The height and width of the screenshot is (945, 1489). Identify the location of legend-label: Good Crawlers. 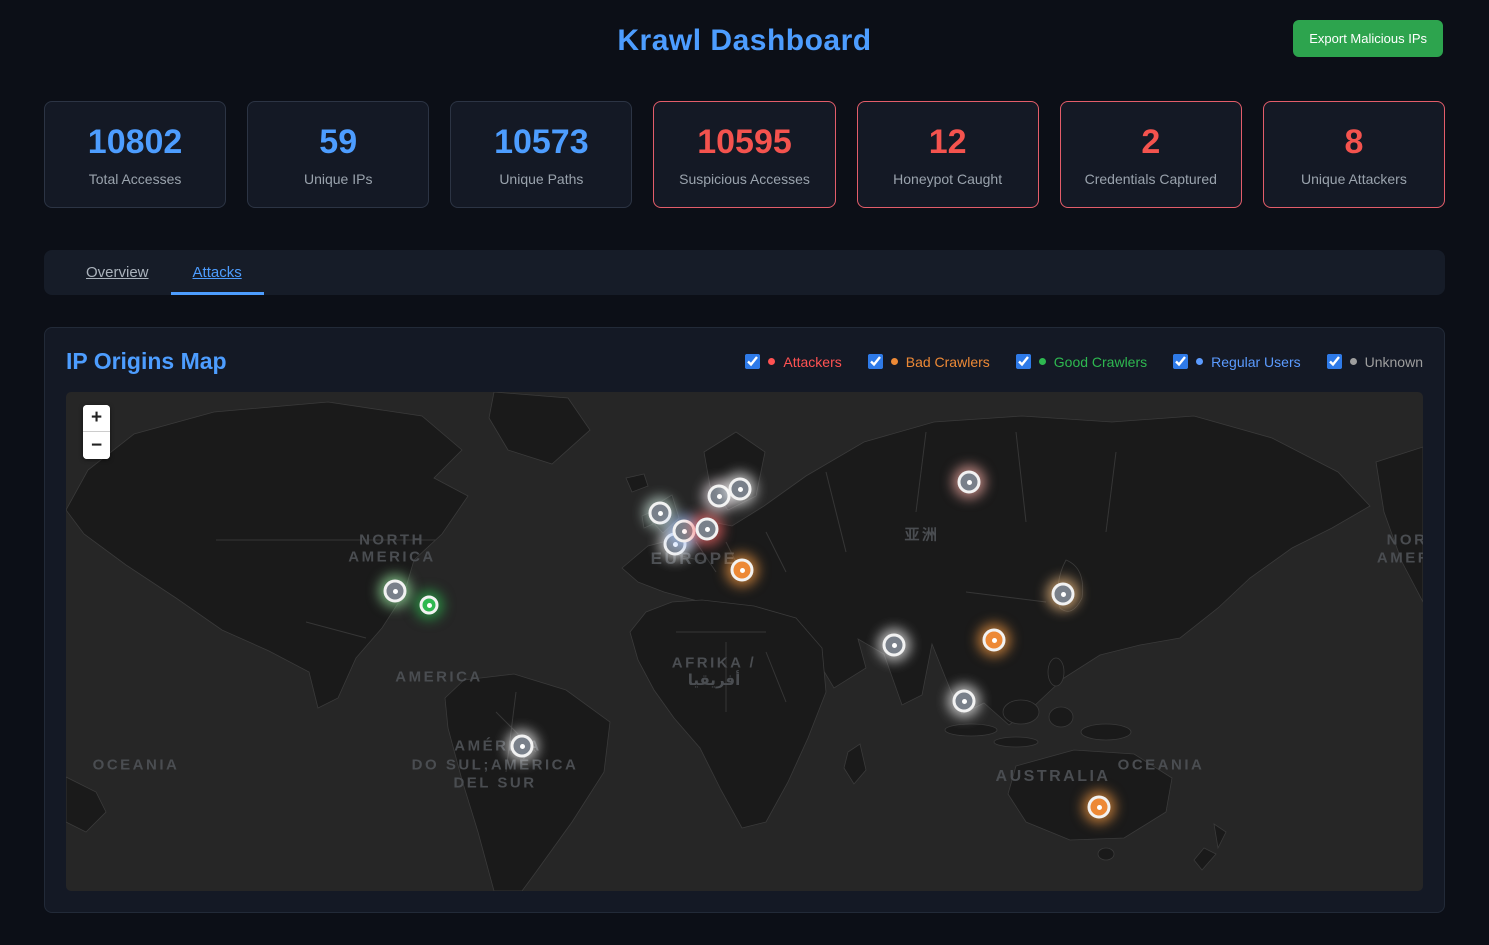
(1100, 361).